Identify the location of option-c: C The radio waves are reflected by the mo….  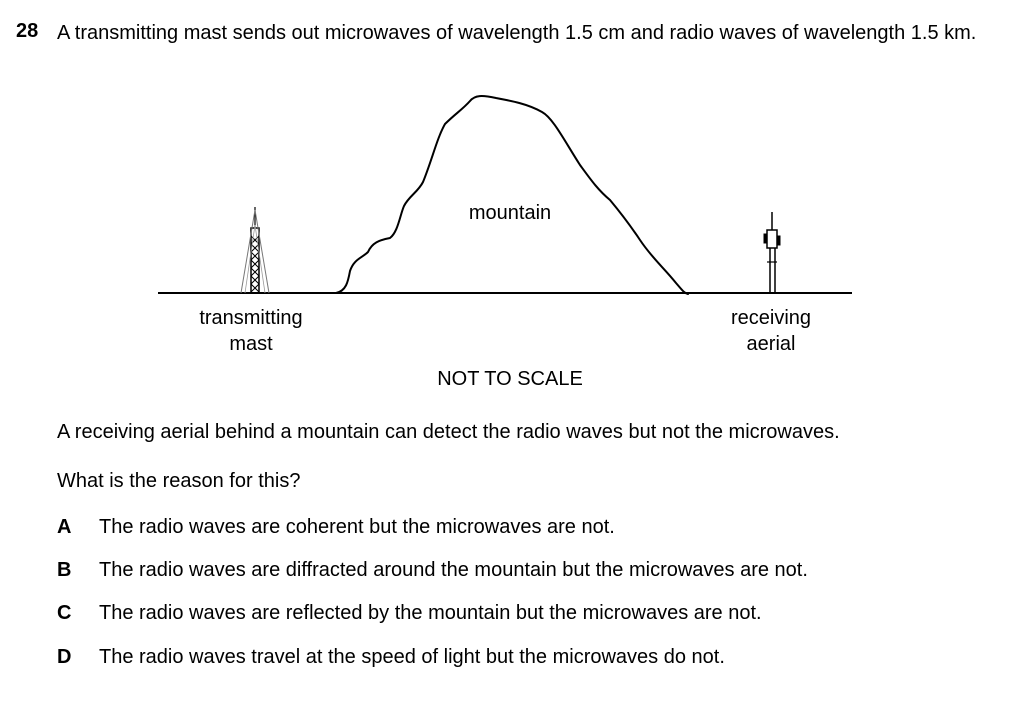
(409, 613).